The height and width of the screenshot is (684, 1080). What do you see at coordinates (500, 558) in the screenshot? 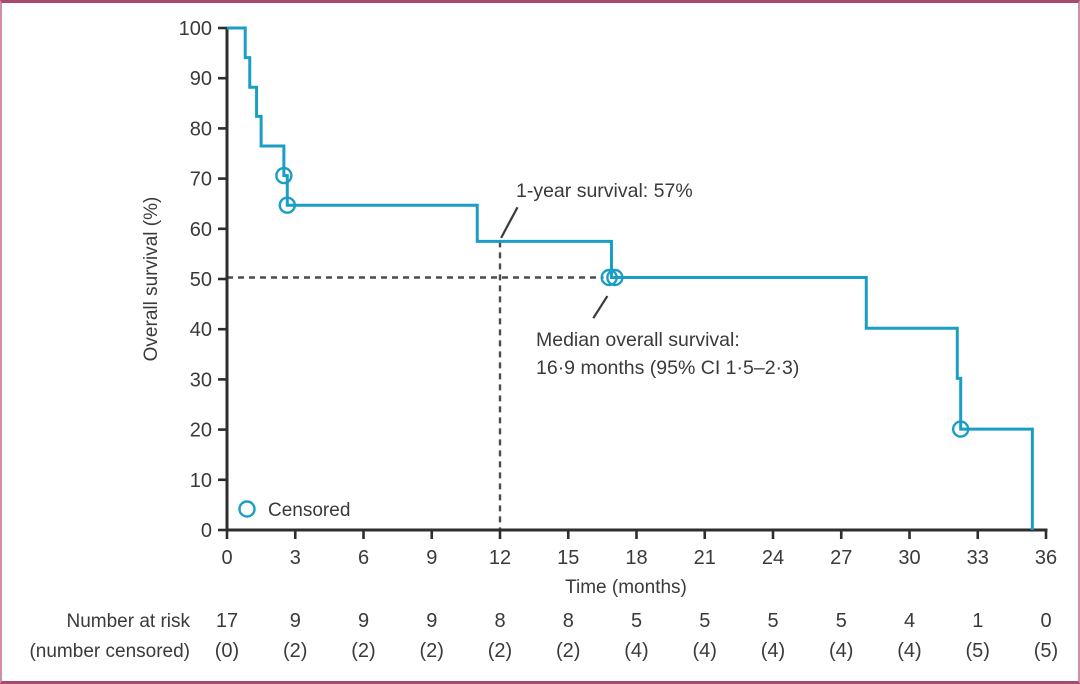
I see `x-tick-label: 12` at bounding box center [500, 558].